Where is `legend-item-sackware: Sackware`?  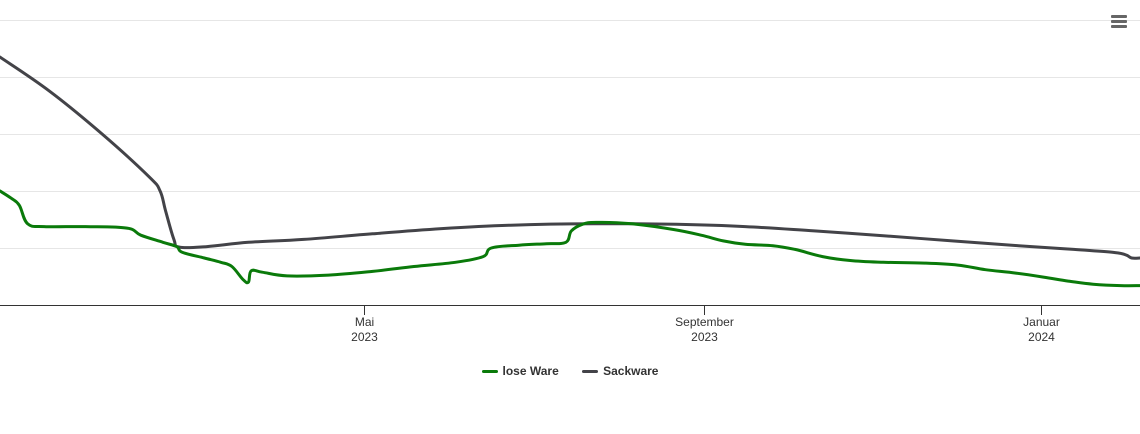
legend-item-sackware: Sackware is located at coordinates (620, 371).